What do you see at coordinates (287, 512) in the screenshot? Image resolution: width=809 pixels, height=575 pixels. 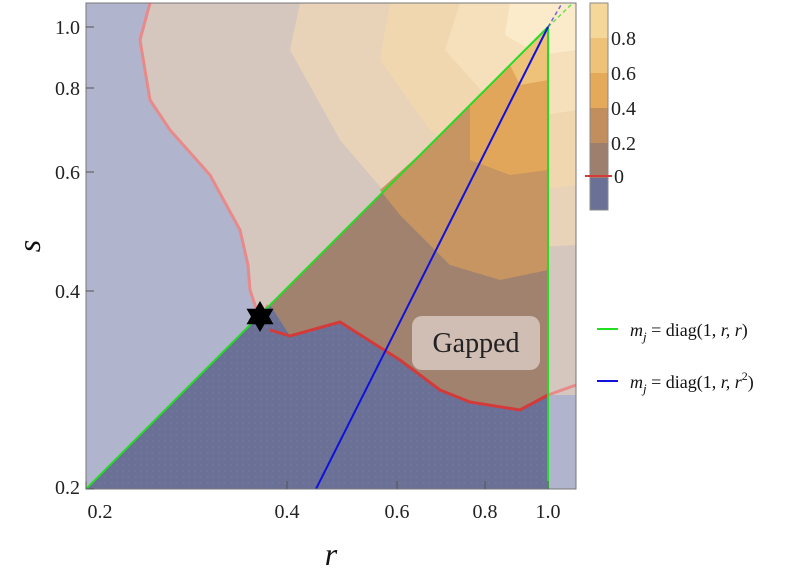 I see `x-tick-label-2: 0.4` at bounding box center [287, 512].